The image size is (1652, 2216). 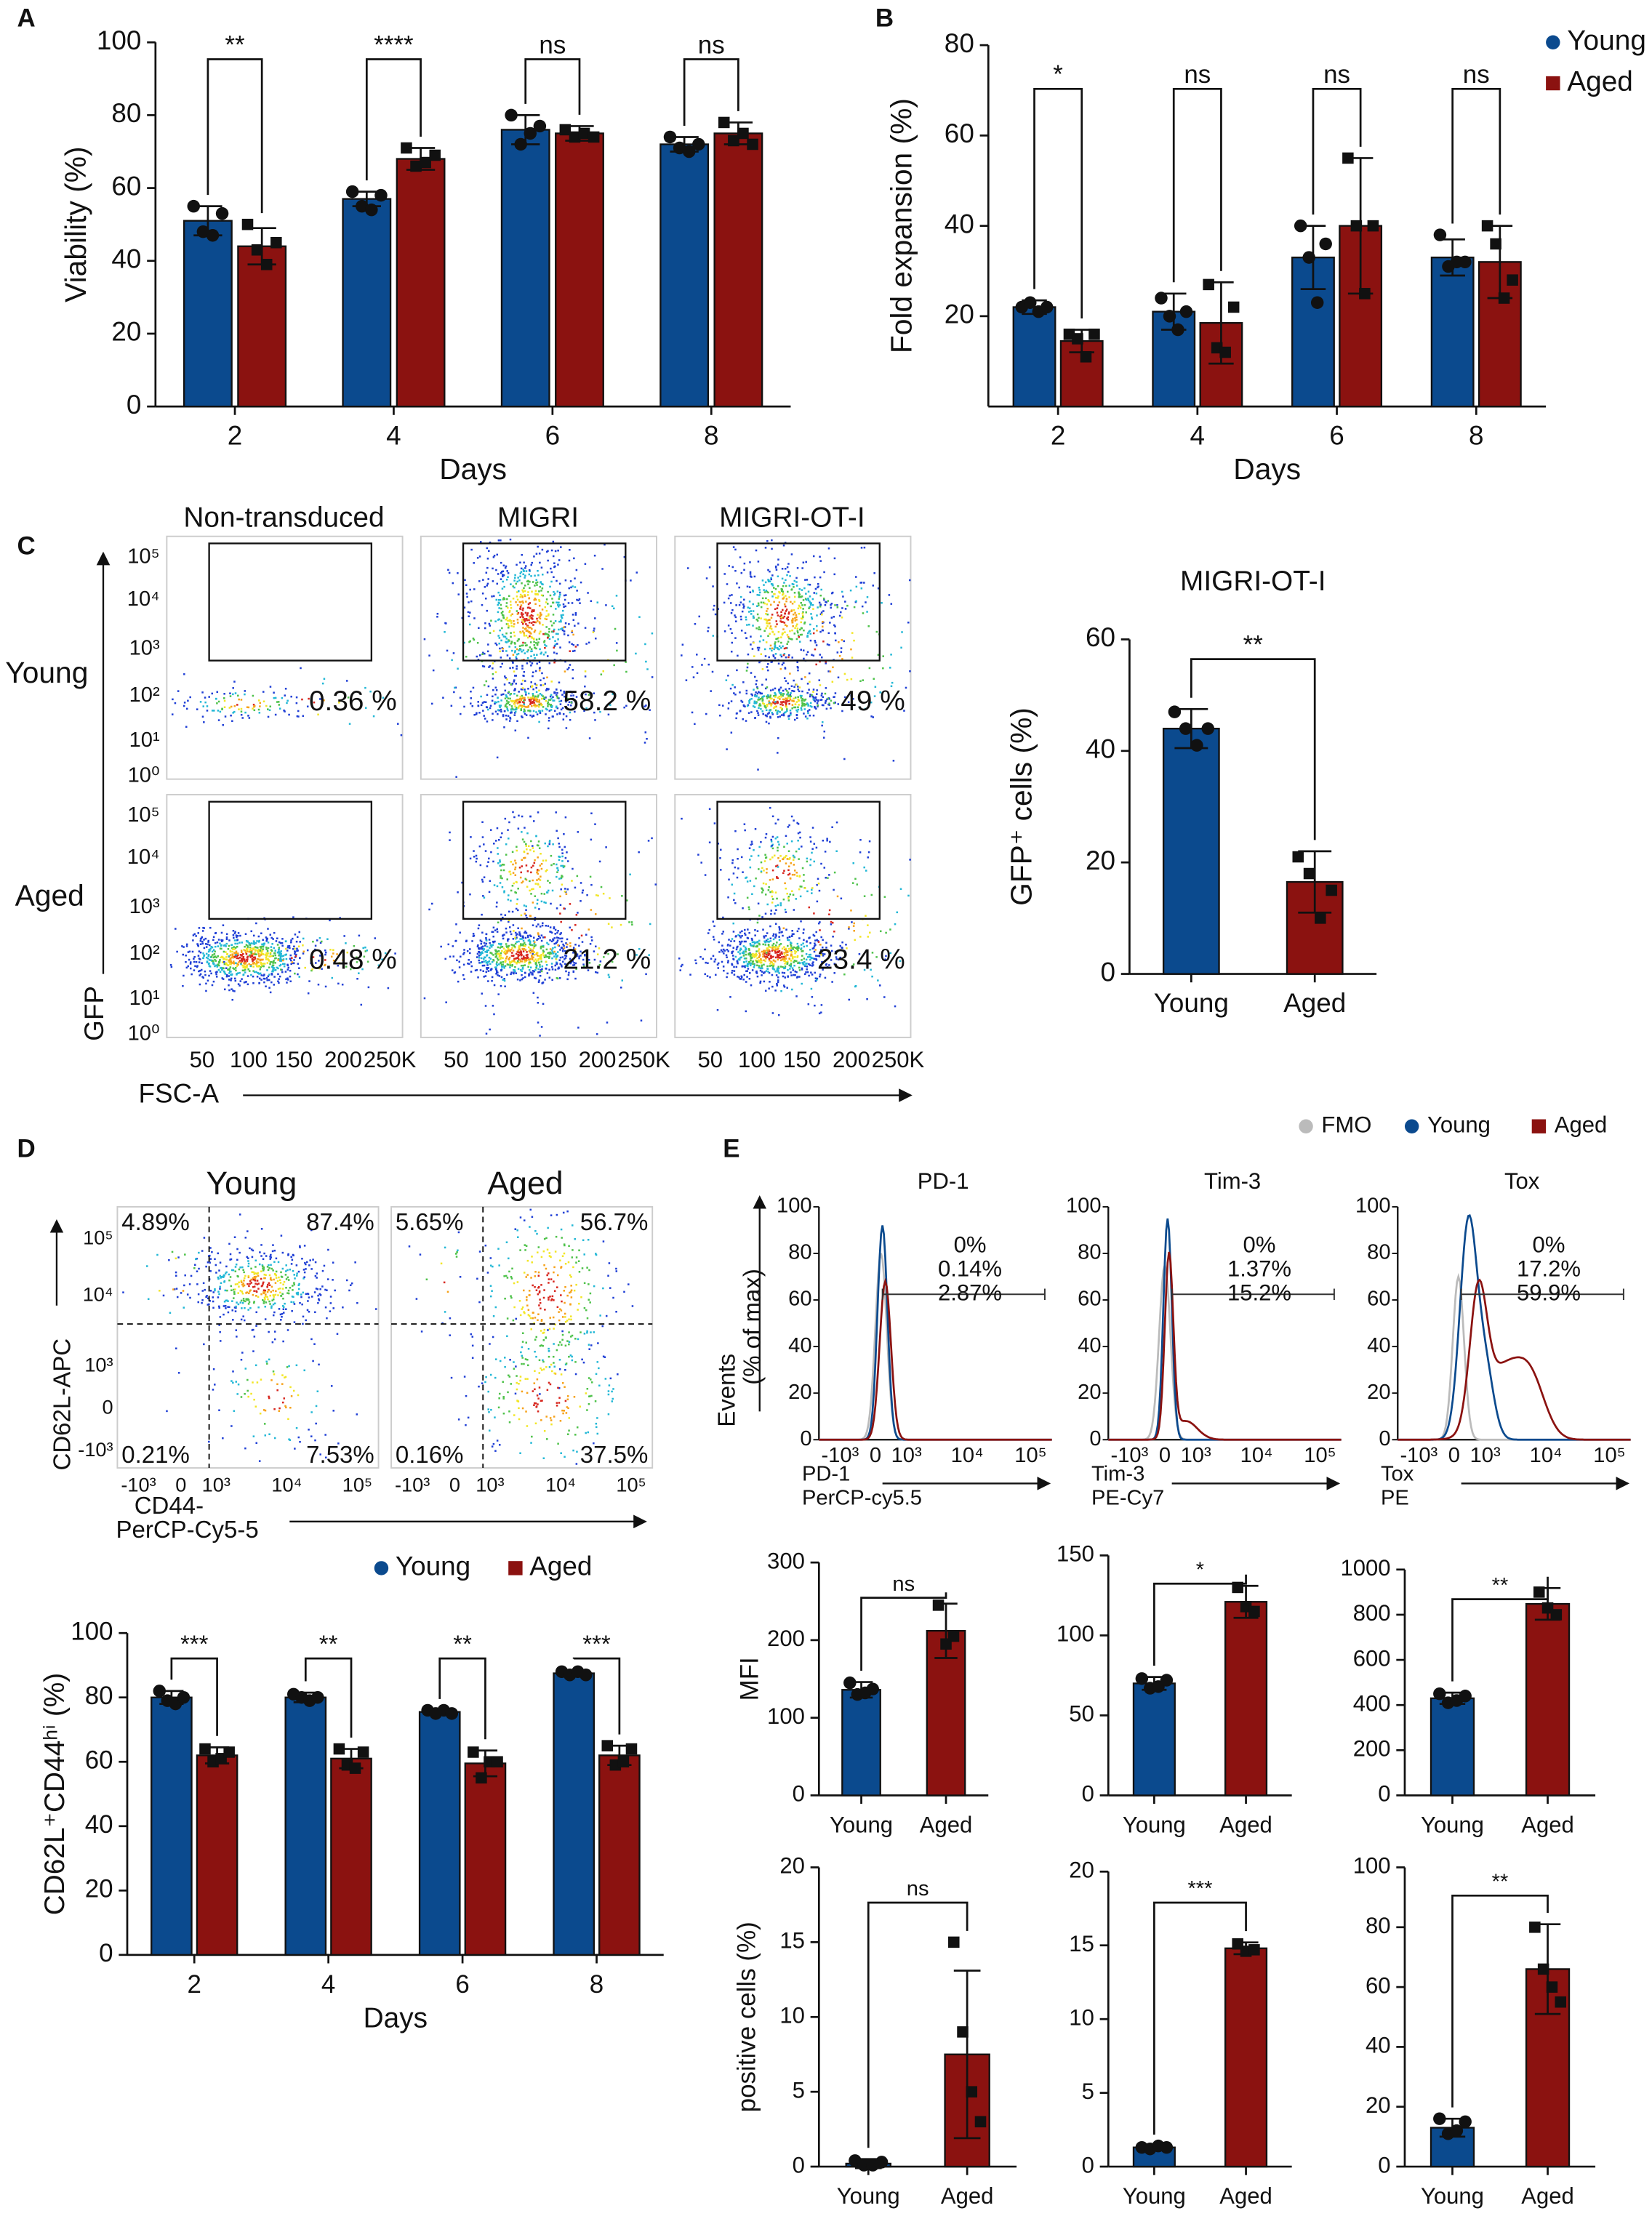 What do you see at coordinates (959, 133) in the screenshot?
I see `y-tick-label: 60` at bounding box center [959, 133].